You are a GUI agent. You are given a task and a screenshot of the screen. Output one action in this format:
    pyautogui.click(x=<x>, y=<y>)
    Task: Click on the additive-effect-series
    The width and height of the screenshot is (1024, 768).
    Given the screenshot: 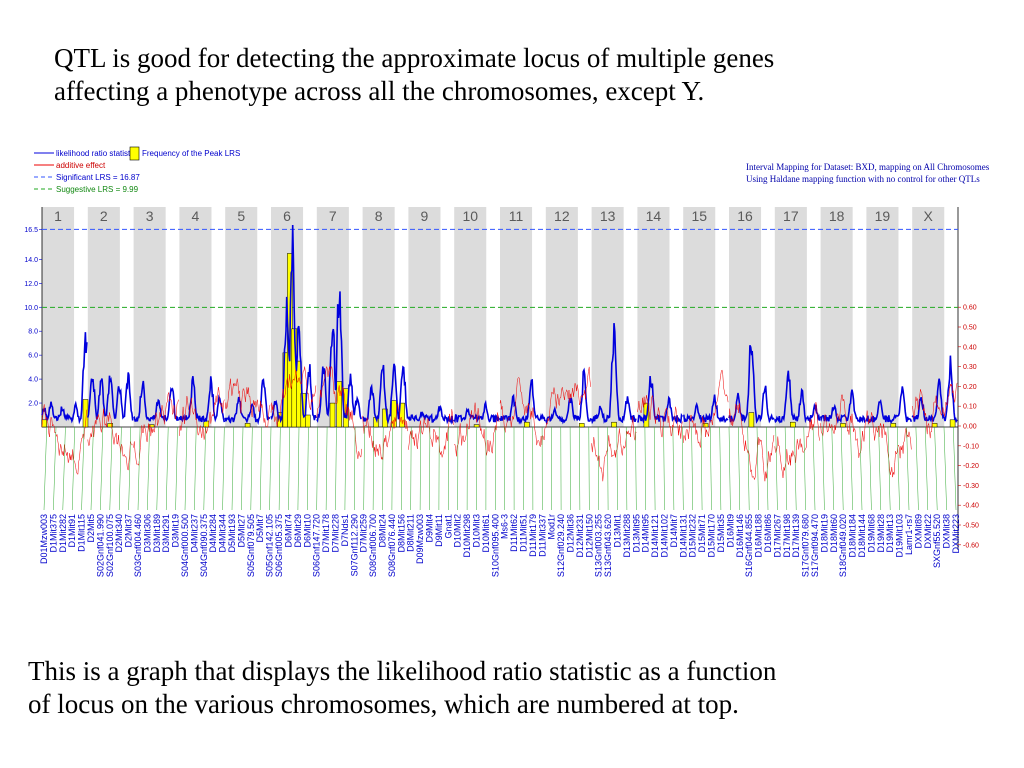 What is the action you would take?
    pyautogui.click(x=499, y=423)
    